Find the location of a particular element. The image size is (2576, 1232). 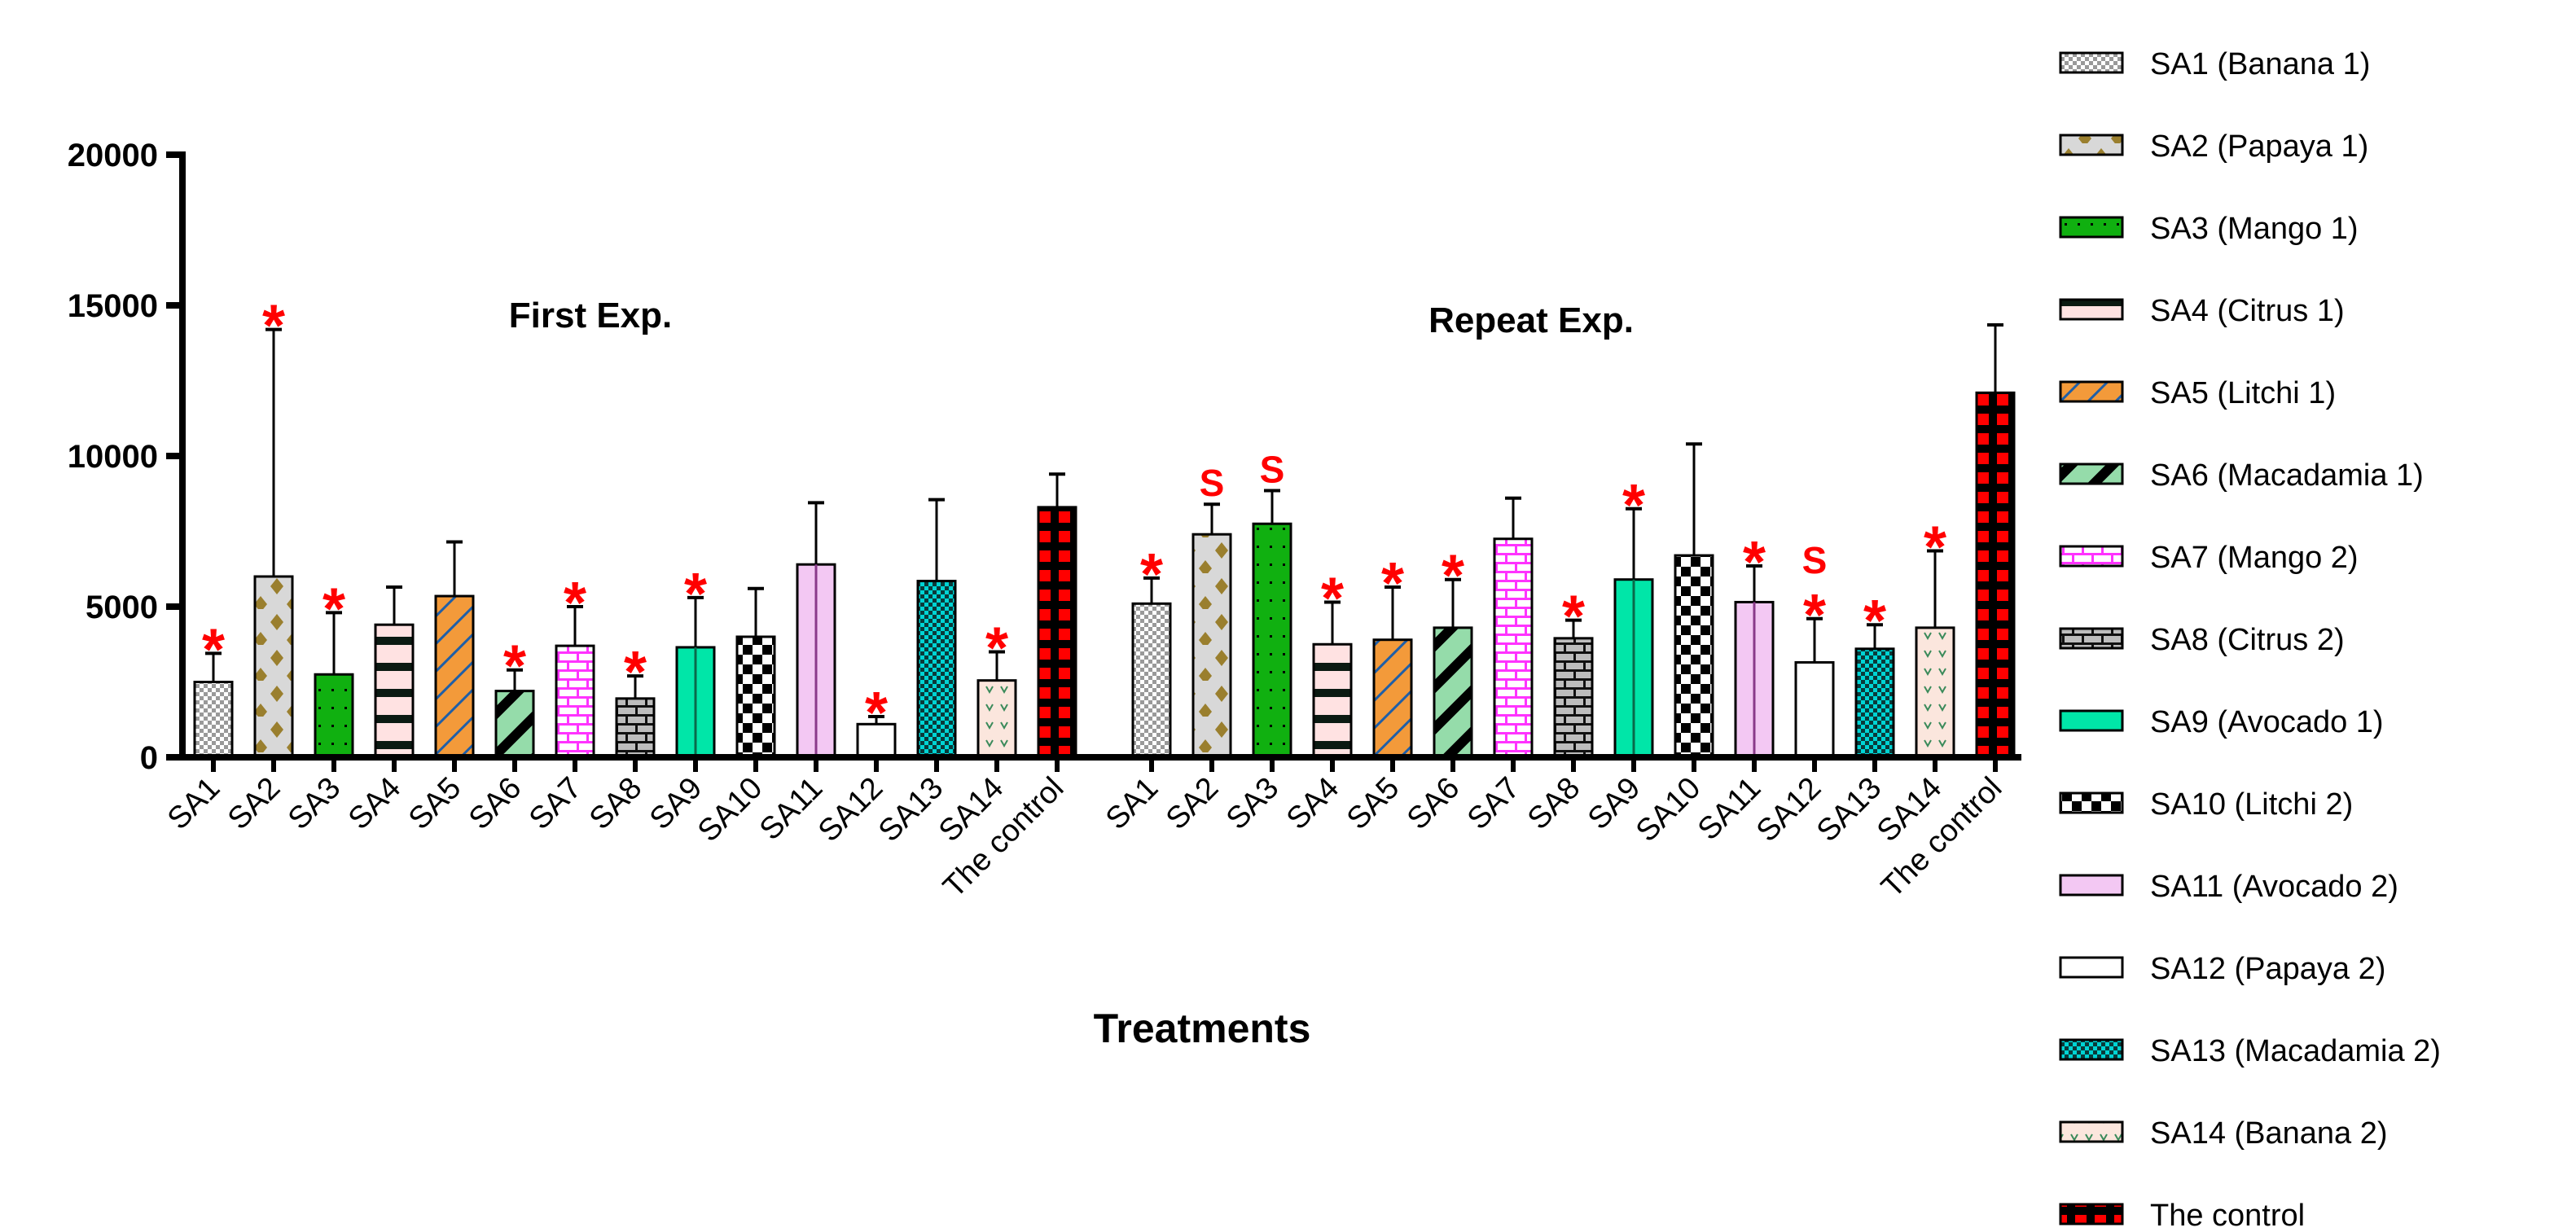

legend-label: The control is located at coordinates (2227, 1215).